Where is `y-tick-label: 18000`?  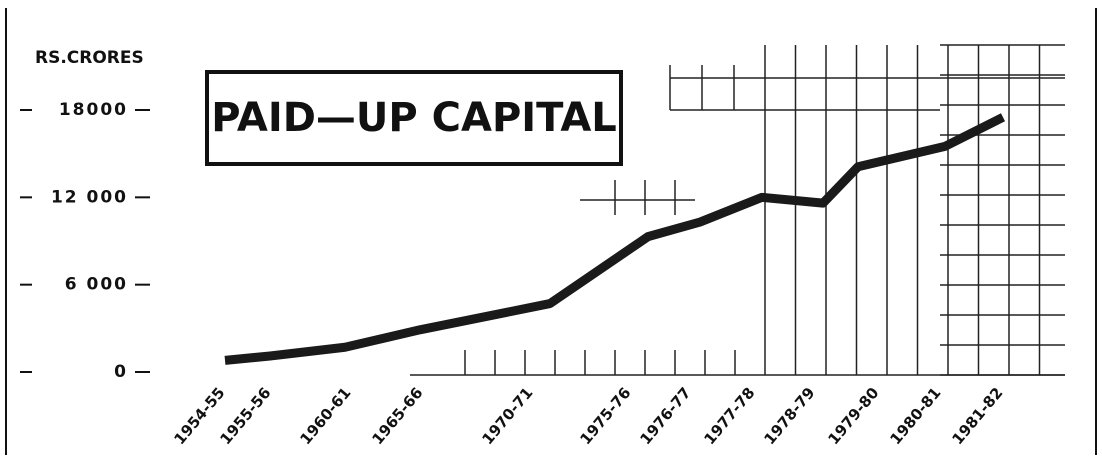 y-tick-label: 18000 is located at coordinates (93, 110).